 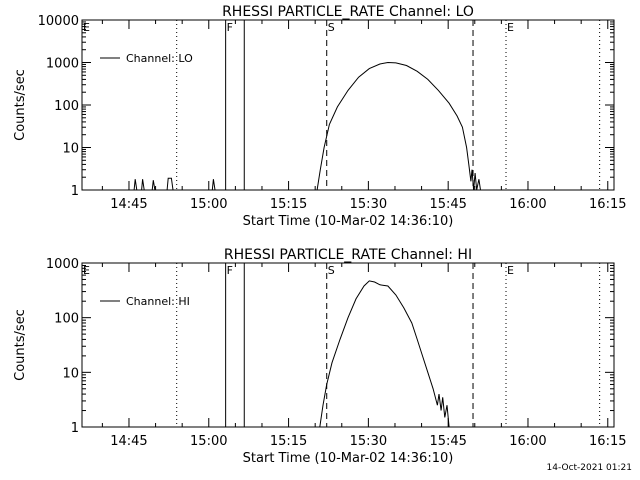 What do you see at coordinates (288, 204) in the screenshot?
I see `top-x-tick-label: 15:15` at bounding box center [288, 204].